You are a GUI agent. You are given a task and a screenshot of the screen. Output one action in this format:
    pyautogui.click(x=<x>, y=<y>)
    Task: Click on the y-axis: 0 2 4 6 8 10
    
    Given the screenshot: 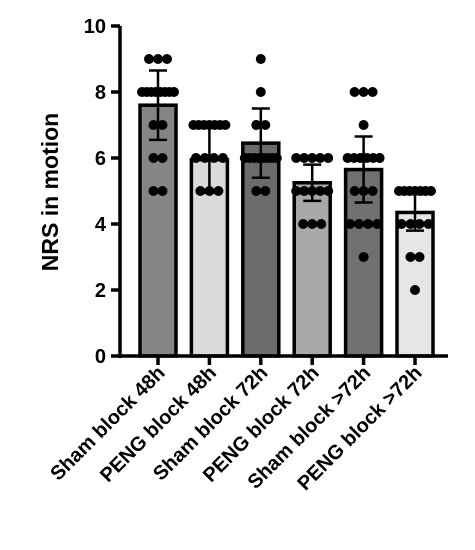 What is the action you would take?
    pyautogui.click(x=103, y=192)
    